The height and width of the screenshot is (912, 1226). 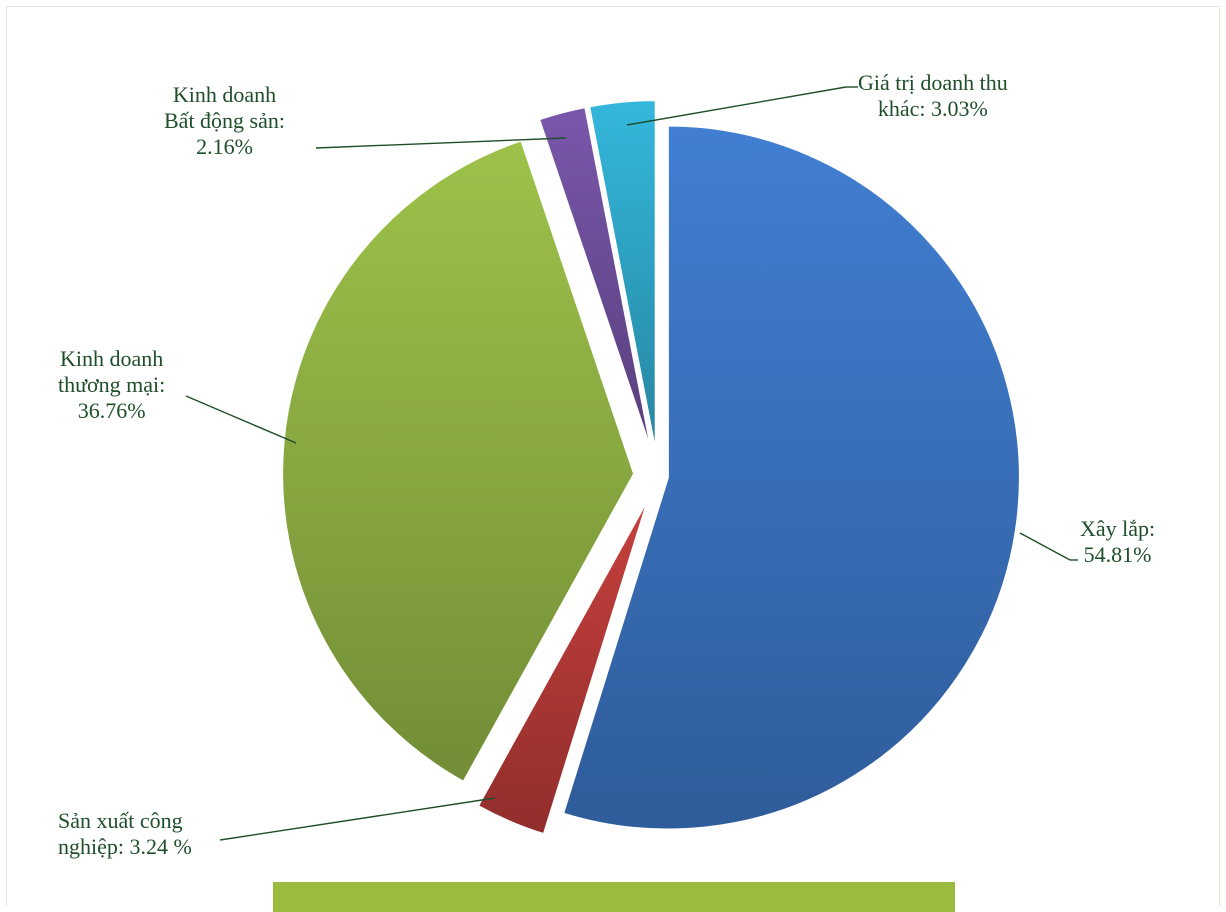 What do you see at coordinates (111, 410) in the screenshot?
I see `label-line: 36.76%` at bounding box center [111, 410].